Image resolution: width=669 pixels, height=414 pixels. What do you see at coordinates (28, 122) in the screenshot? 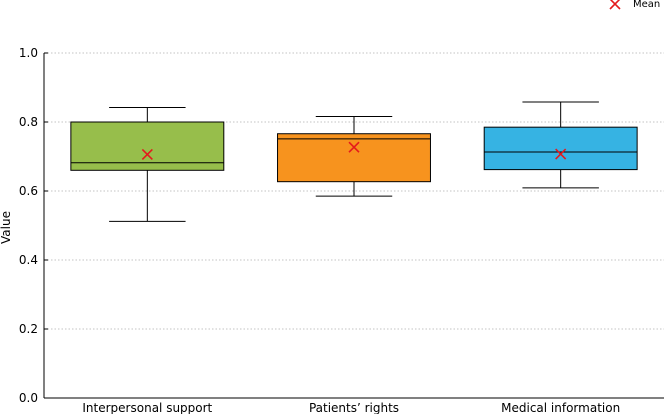
I see `y-tick-label: 0.8` at bounding box center [28, 122].